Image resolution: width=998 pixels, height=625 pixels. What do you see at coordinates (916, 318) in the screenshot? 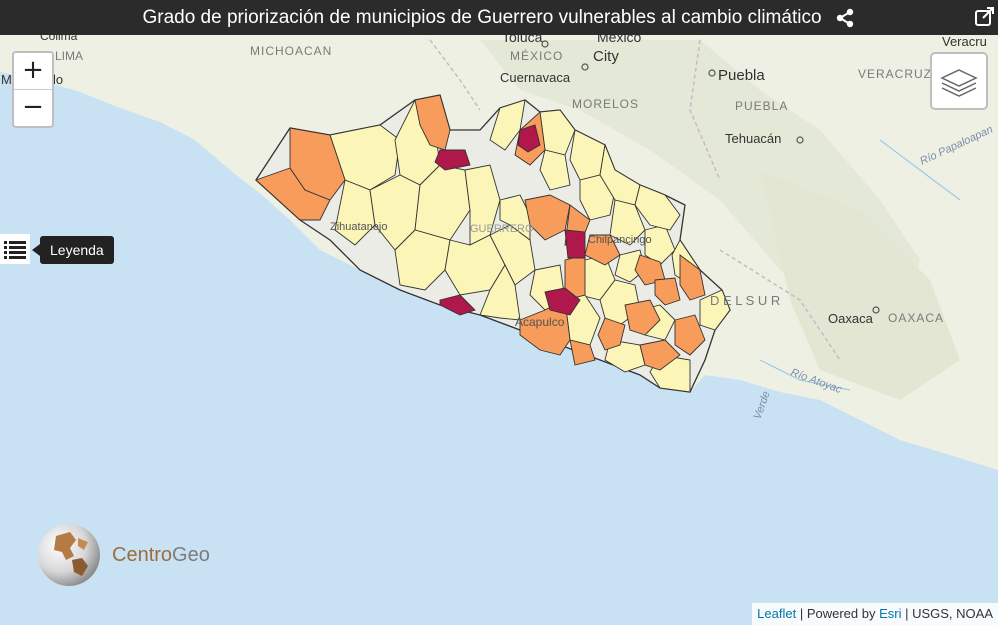
I see `label-oaxaca-state: OAXACA` at bounding box center [916, 318].